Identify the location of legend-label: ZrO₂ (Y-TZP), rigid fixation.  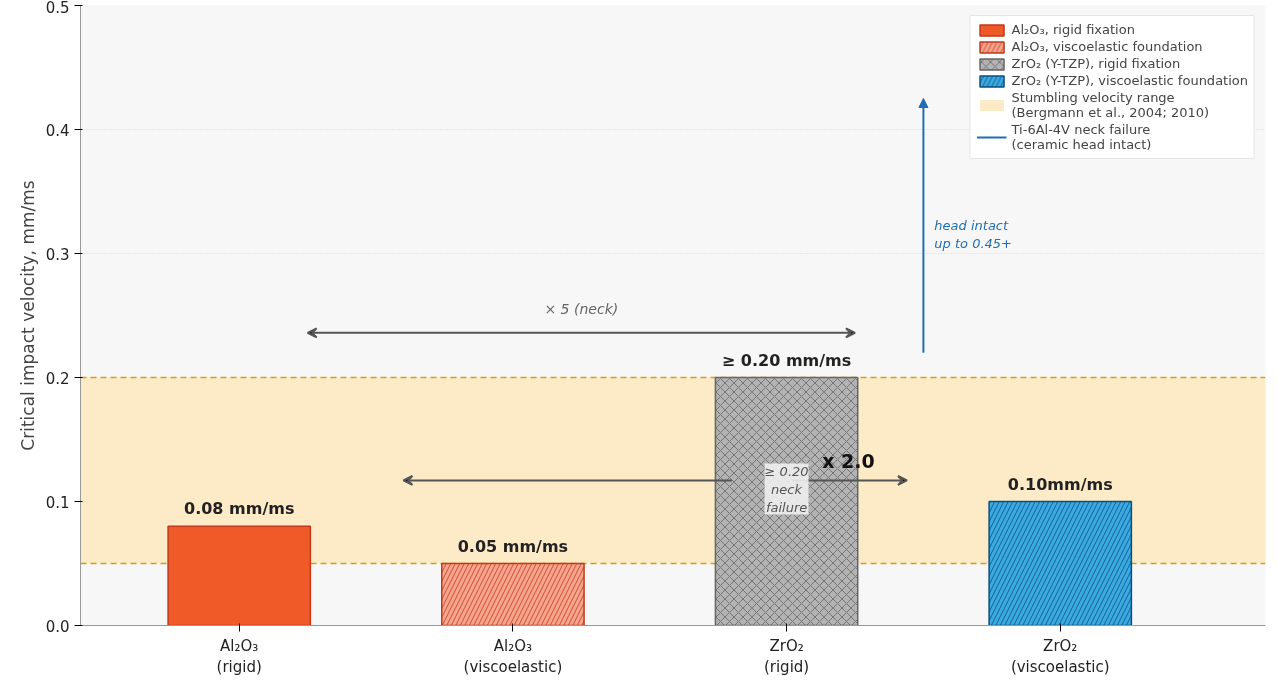
(1096, 63).